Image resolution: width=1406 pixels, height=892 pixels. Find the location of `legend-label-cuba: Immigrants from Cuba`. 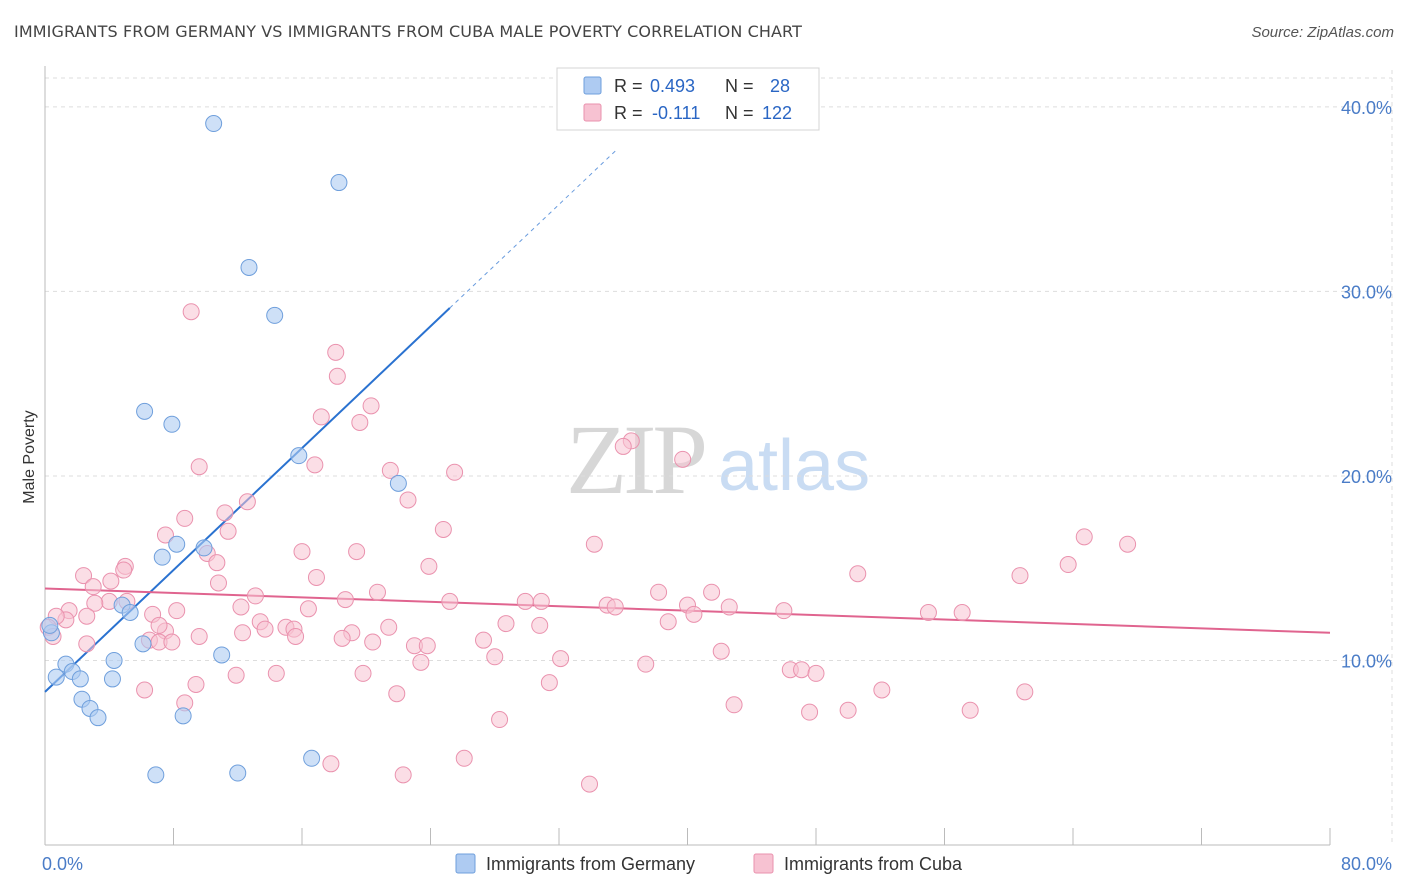

legend-label-cuba: Immigrants from Cuba is located at coordinates (873, 864).